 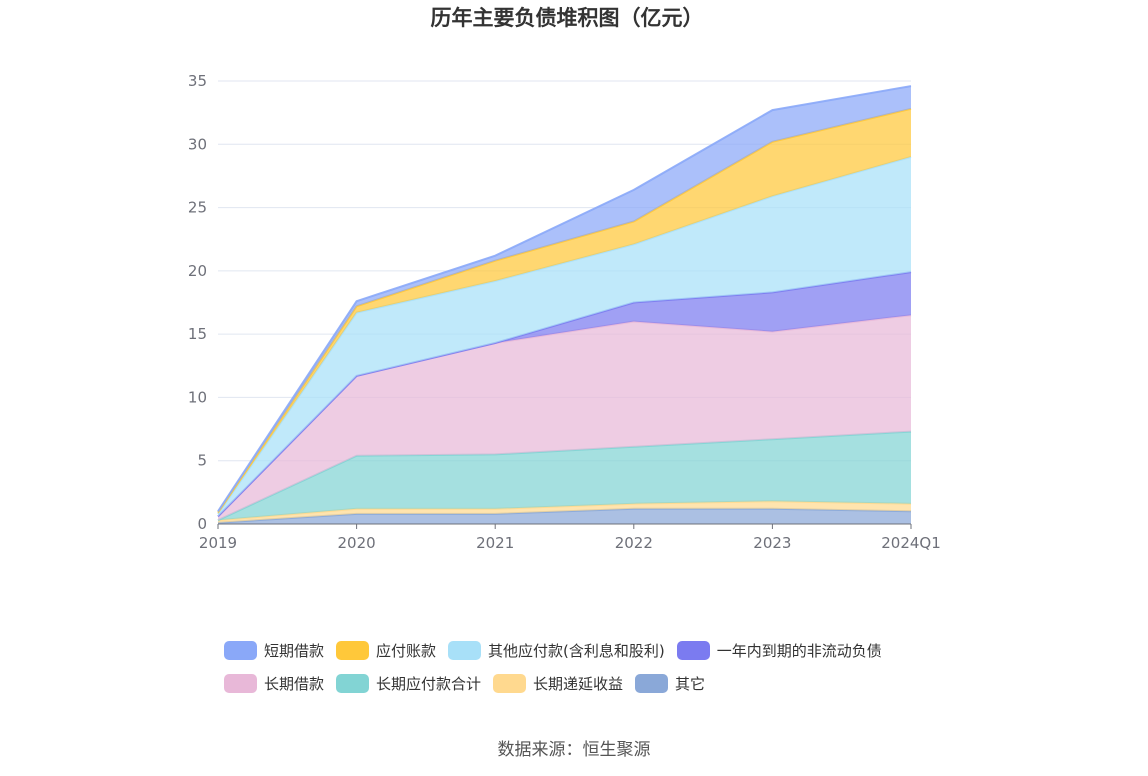 I want to click on legend-item: 一年内到期的非流动负债, so click(x=779, y=650).